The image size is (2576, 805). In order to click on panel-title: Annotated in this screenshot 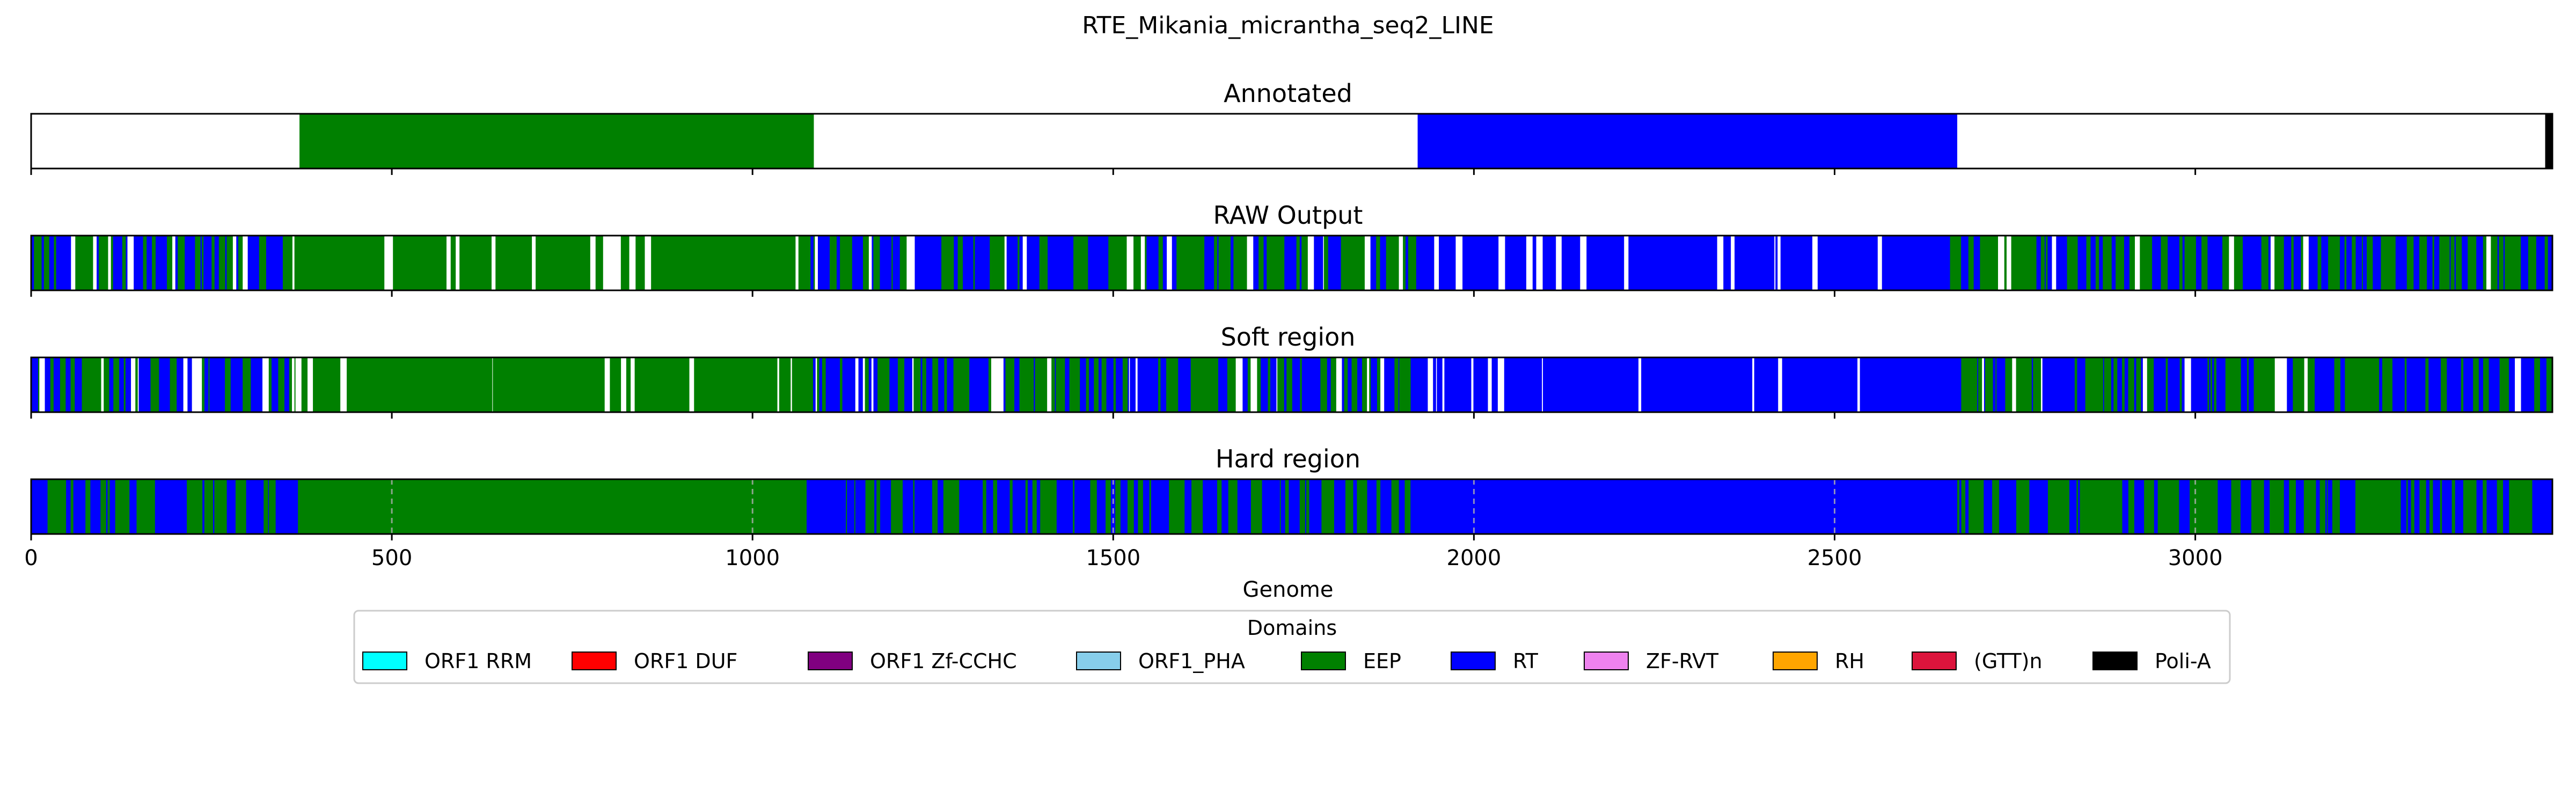, I will do `click(1288, 93)`.